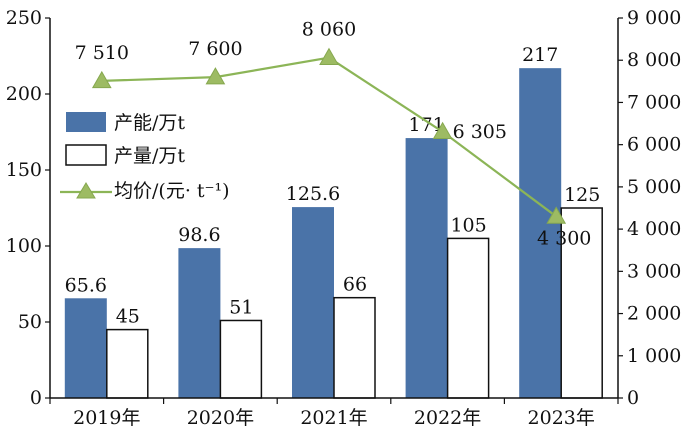 The width and height of the screenshot is (693, 432). Describe the element at coordinates (468, 225) in the screenshot. I see `output-value-label: 105` at that location.